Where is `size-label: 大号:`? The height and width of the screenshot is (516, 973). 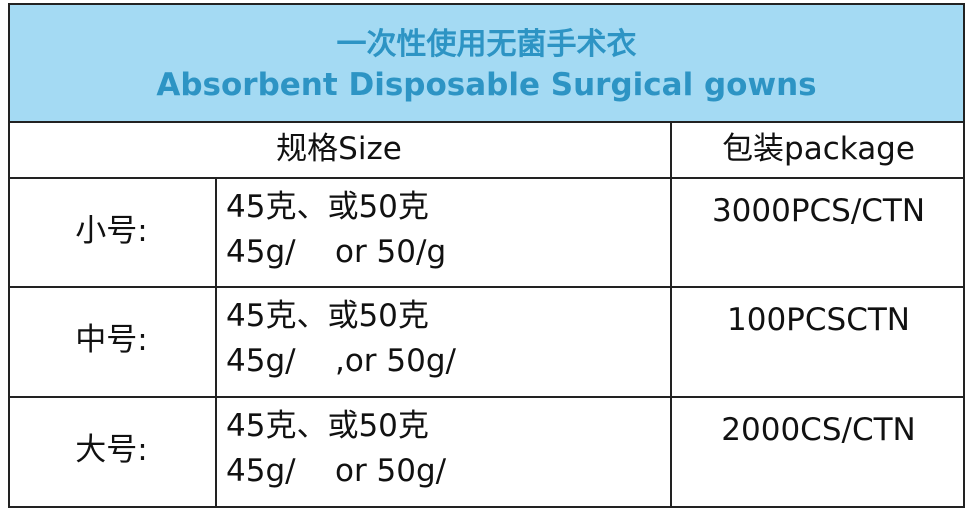
size-label: 大号: is located at coordinates (111, 450).